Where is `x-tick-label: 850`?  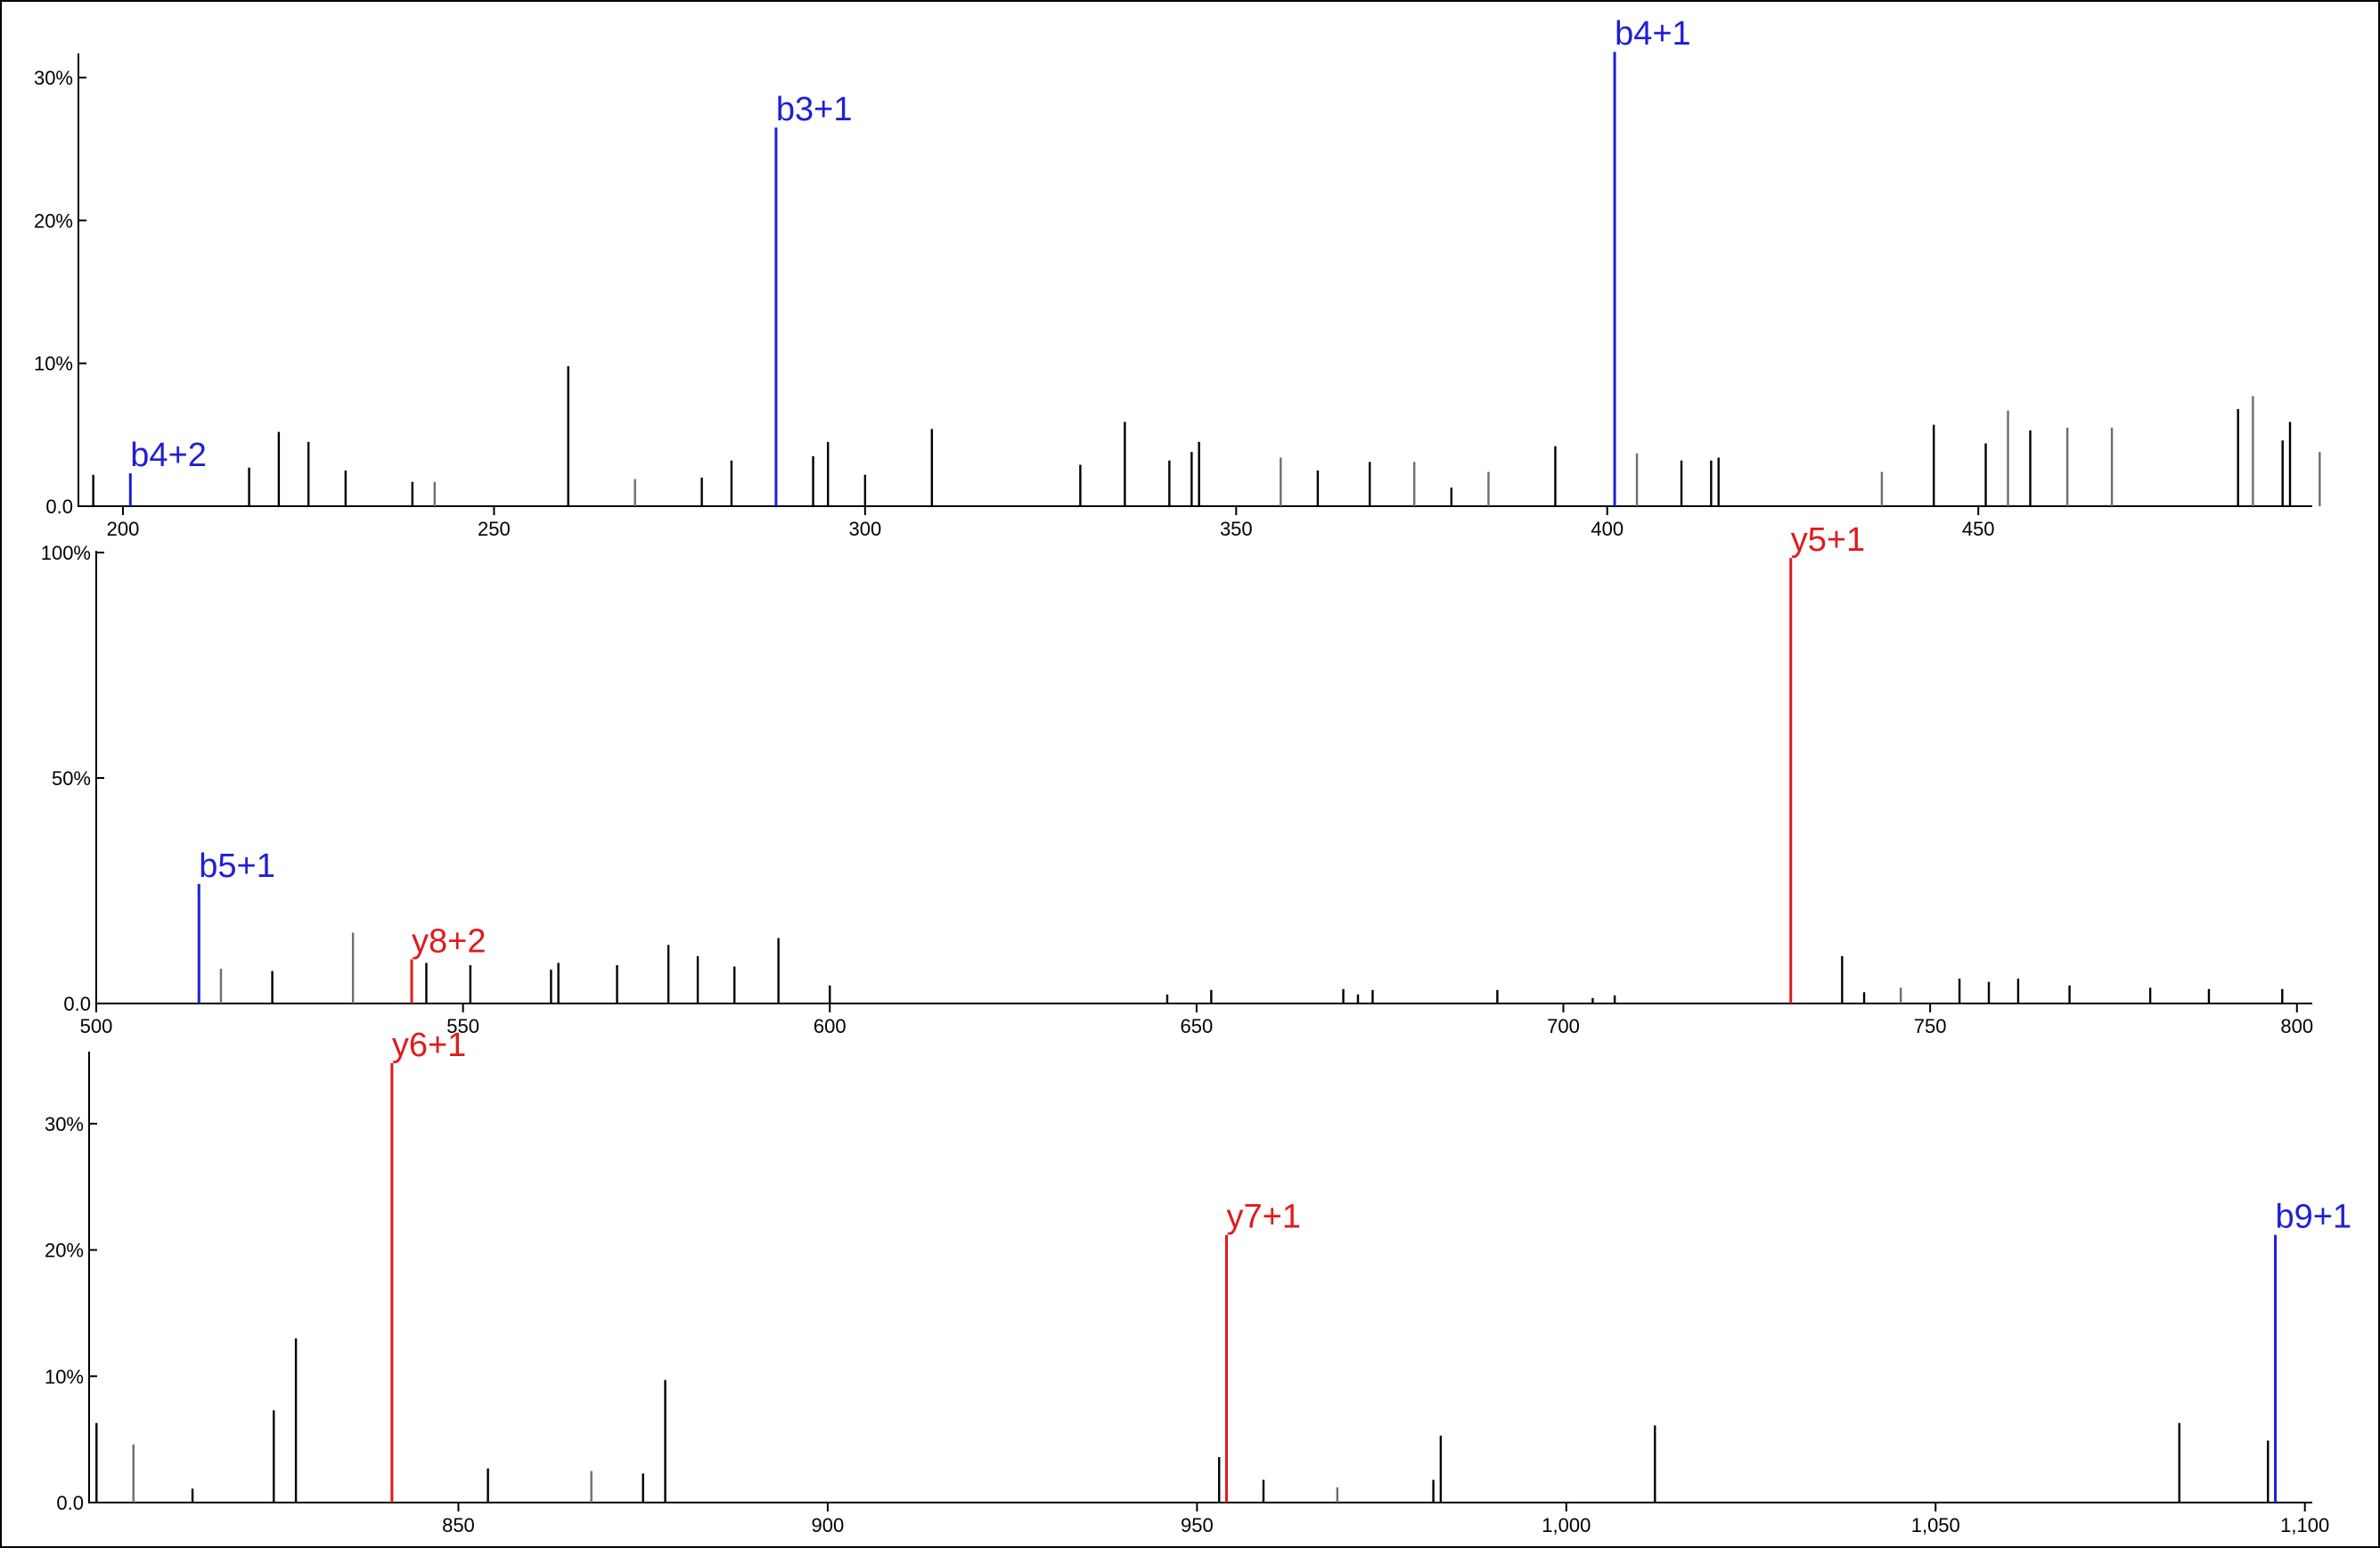
x-tick-label: 850 is located at coordinates (459, 1525).